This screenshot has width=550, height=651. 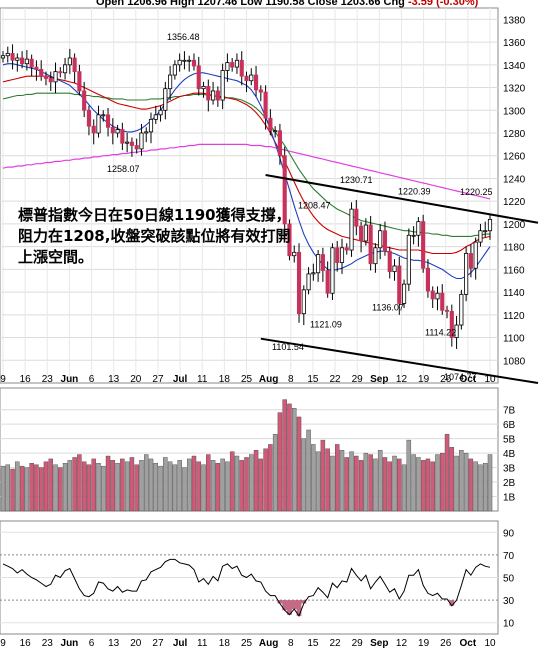 I want to click on bottom-x-tick-label: 20, so click(x=136, y=643).